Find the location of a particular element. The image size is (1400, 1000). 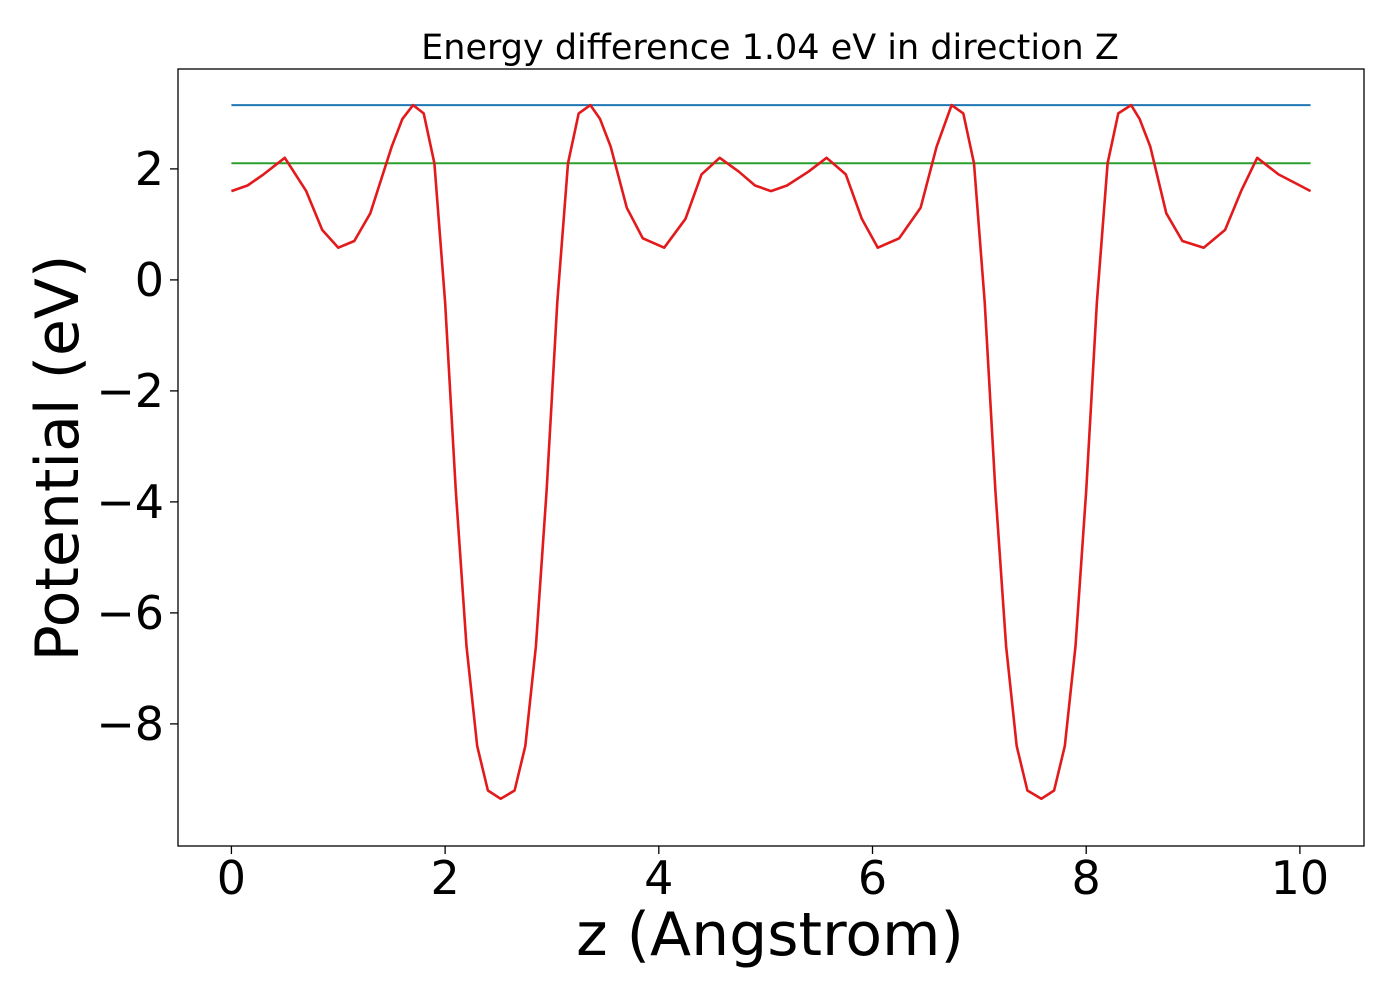

x-axis-ticks: 0 2 4 6 8 10 is located at coordinates (773, 875).